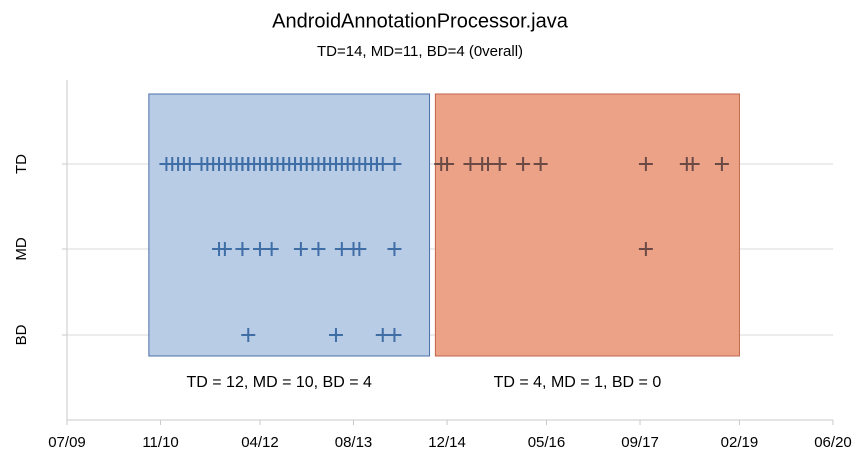  I want to click on region-label: TD = 4, MD = 1, BD = 0, so click(578, 382).